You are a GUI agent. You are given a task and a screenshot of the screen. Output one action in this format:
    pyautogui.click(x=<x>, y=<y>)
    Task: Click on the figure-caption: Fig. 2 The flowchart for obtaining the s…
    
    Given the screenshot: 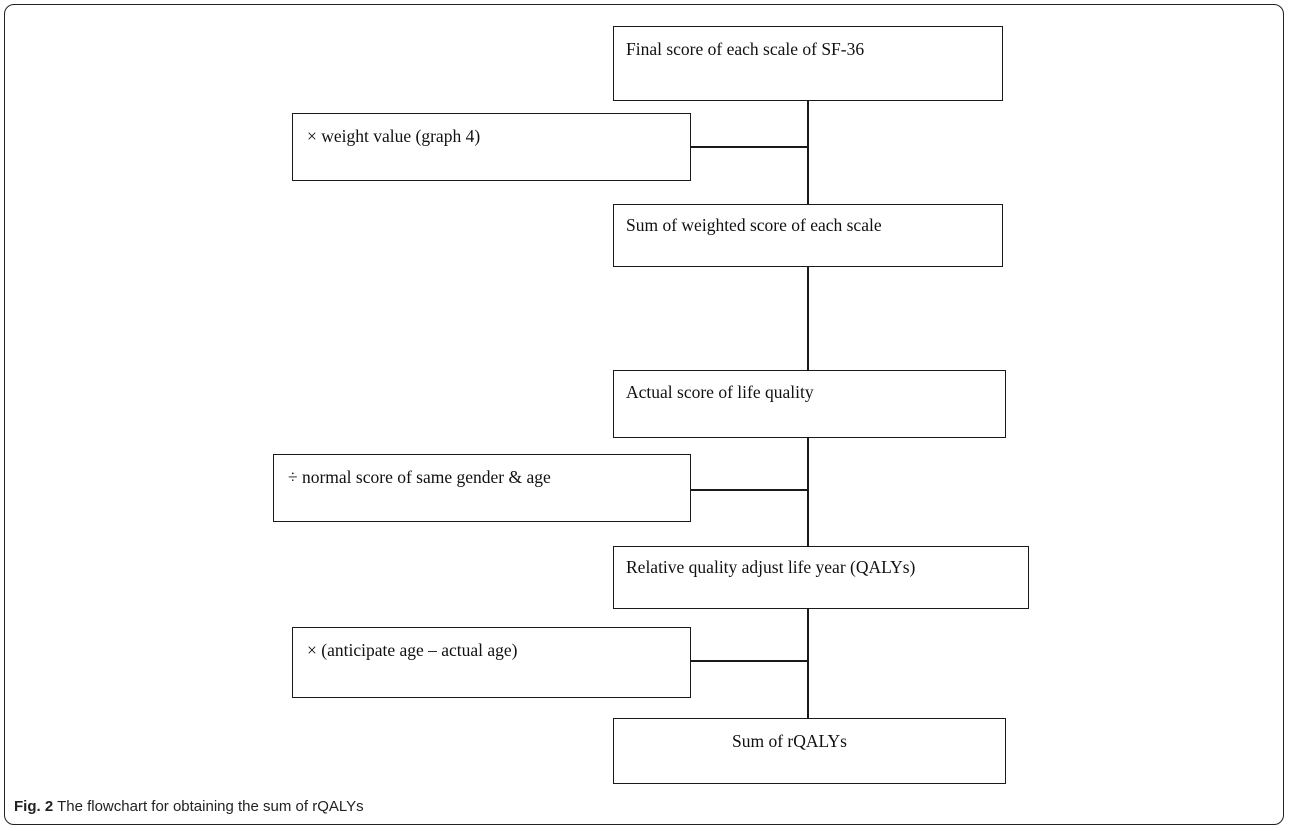 What is the action you would take?
    pyautogui.click(x=189, y=806)
    